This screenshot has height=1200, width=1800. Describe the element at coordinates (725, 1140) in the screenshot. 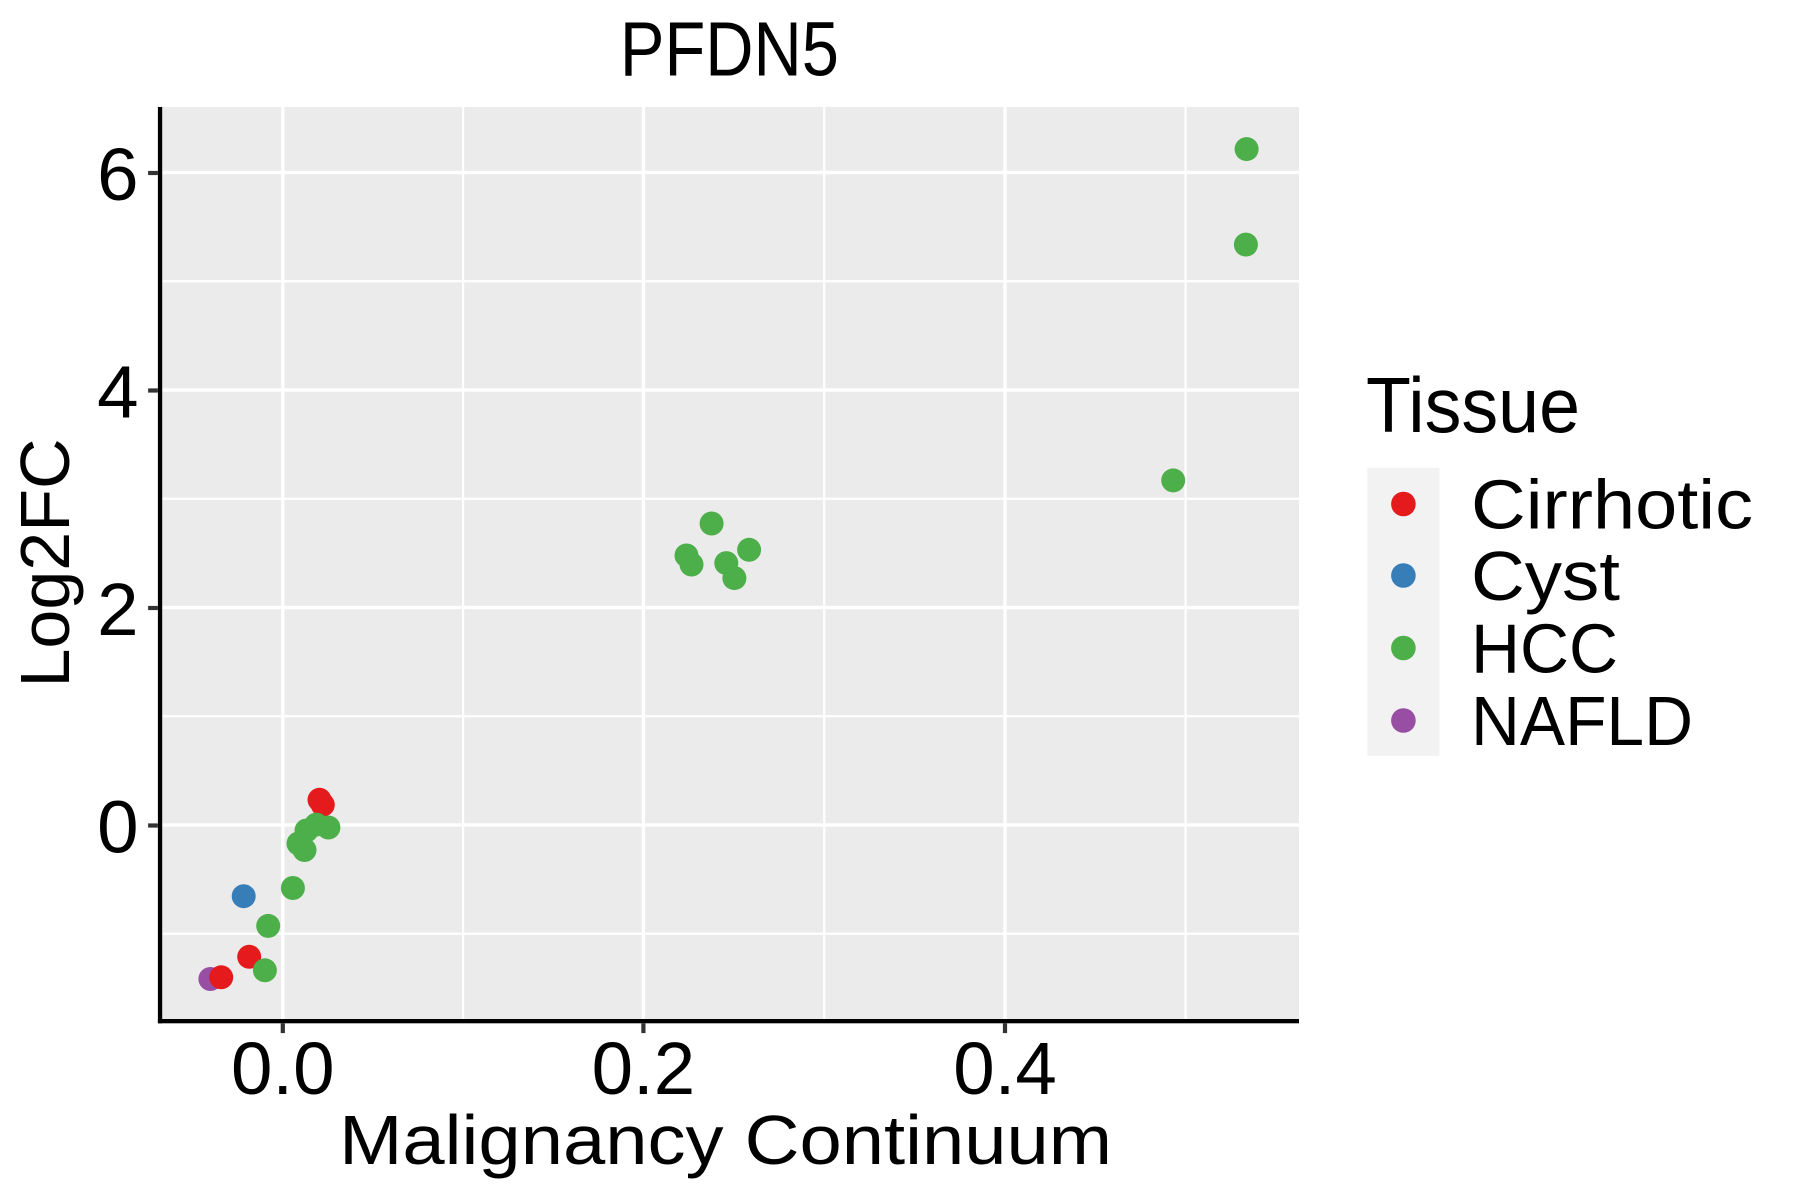

I see `svg-text: Malignancy Continuum` at that location.